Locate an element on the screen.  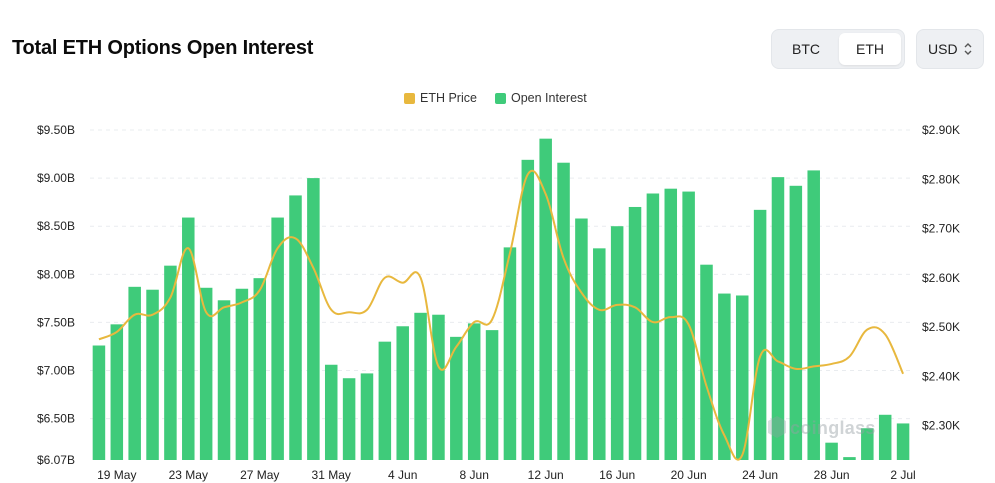
x-tick-label: 31 May is located at coordinates (331, 475).